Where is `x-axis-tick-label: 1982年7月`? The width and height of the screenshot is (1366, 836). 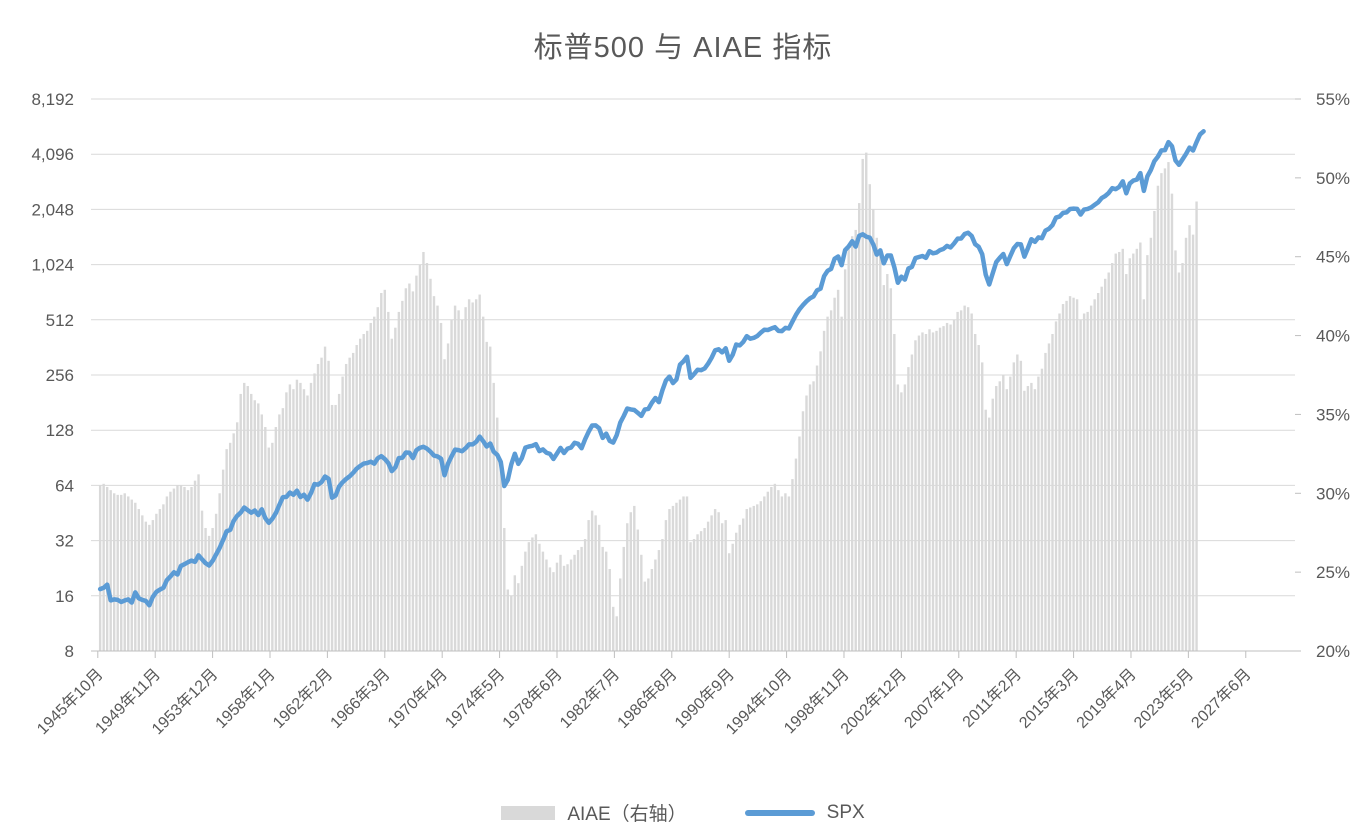 x-axis-tick-label: 1982年7月 is located at coordinates (589, 698).